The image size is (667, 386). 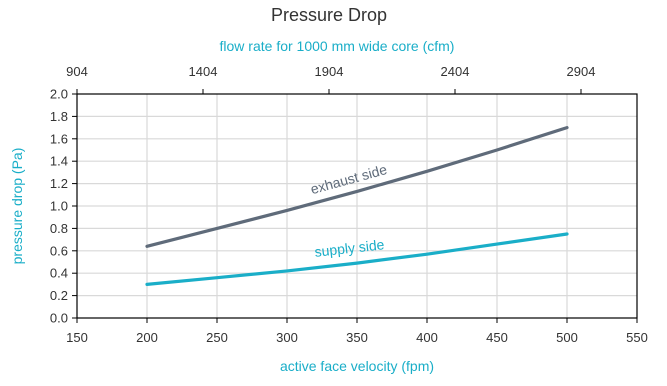 What do you see at coordinates (59, 138) in the screenshot?
I see `y-tick-label: 1.6` at bounding box center [59, 138].